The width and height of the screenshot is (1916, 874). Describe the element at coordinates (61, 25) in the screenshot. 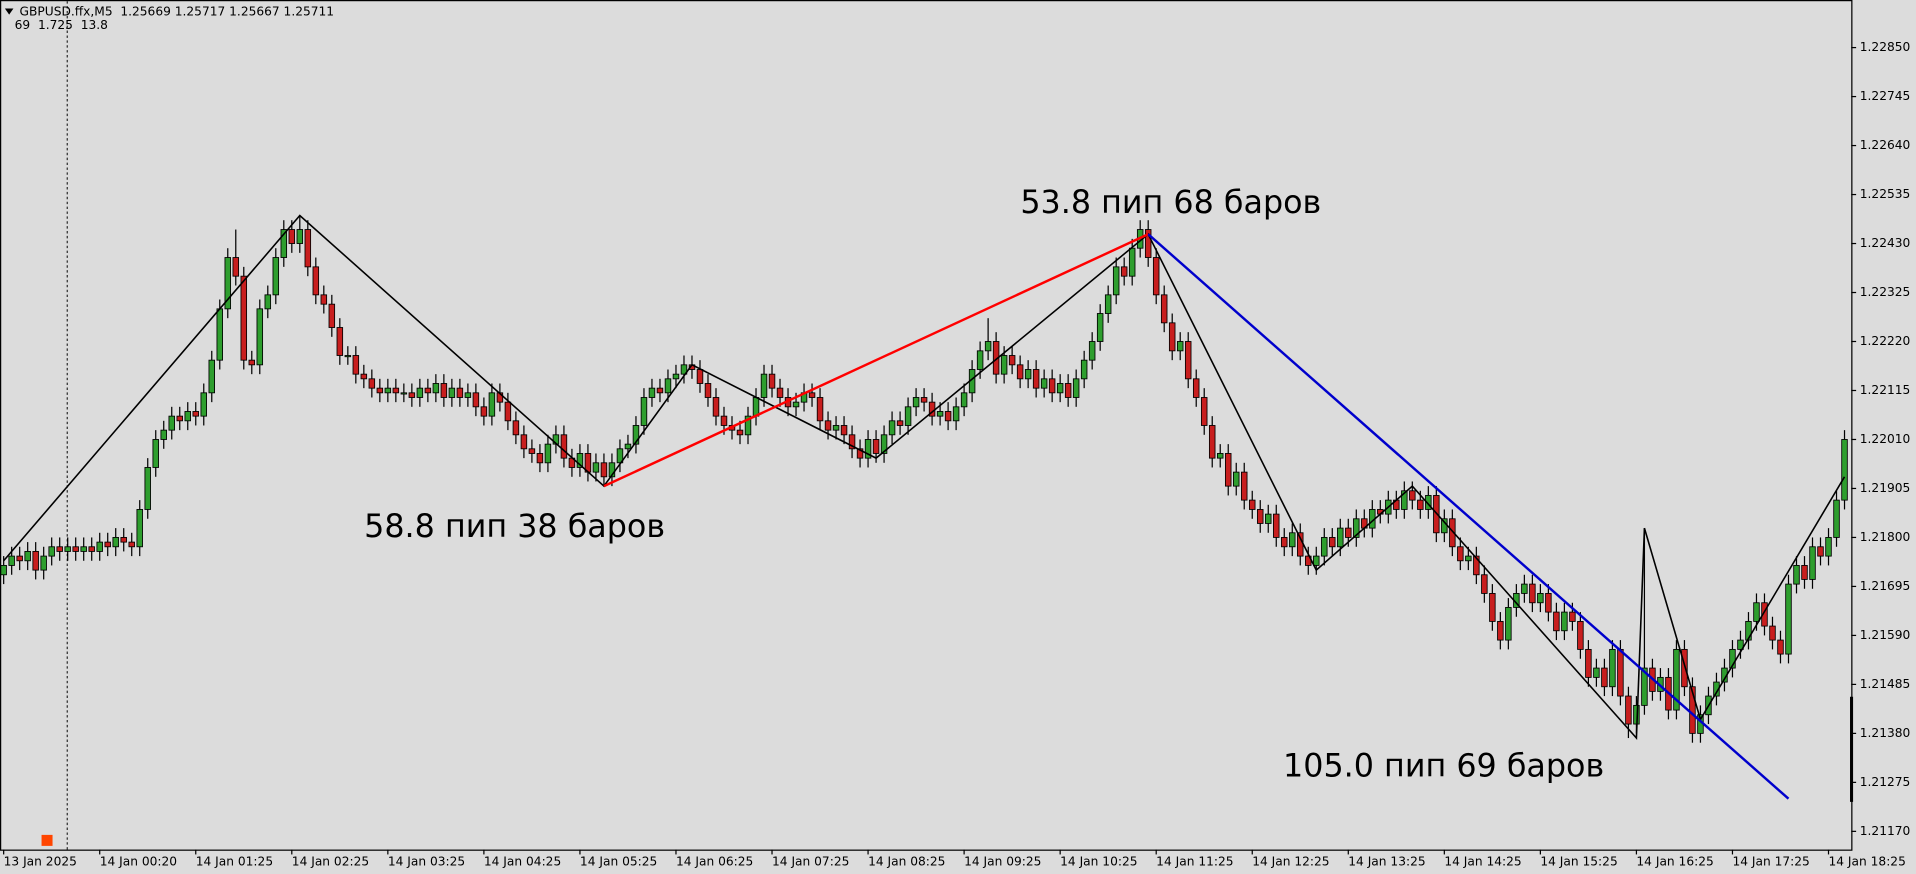

I see `indicator-params: 69 1.725 13.8` at that location.